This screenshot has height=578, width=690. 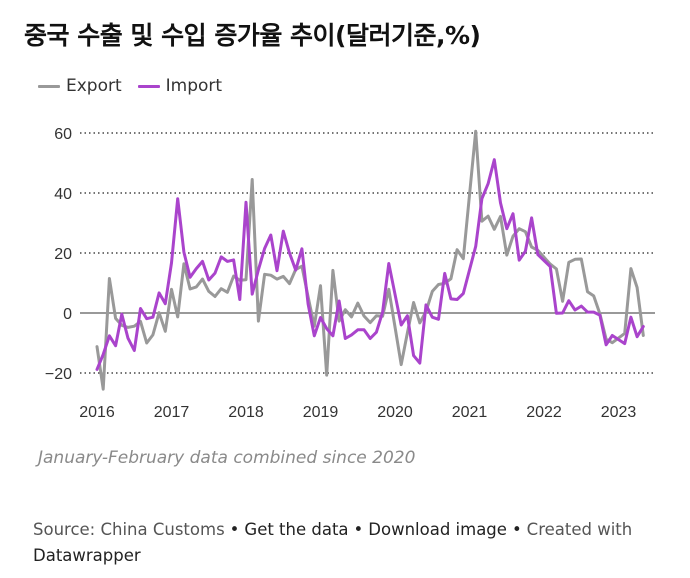 I want to click on download-image-link: Download image, so click(x=437, y=529).